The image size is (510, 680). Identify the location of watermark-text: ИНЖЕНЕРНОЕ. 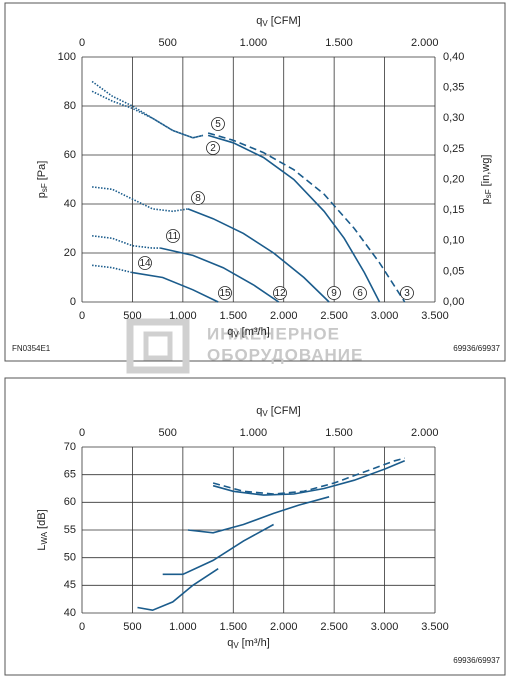
(273, 333).